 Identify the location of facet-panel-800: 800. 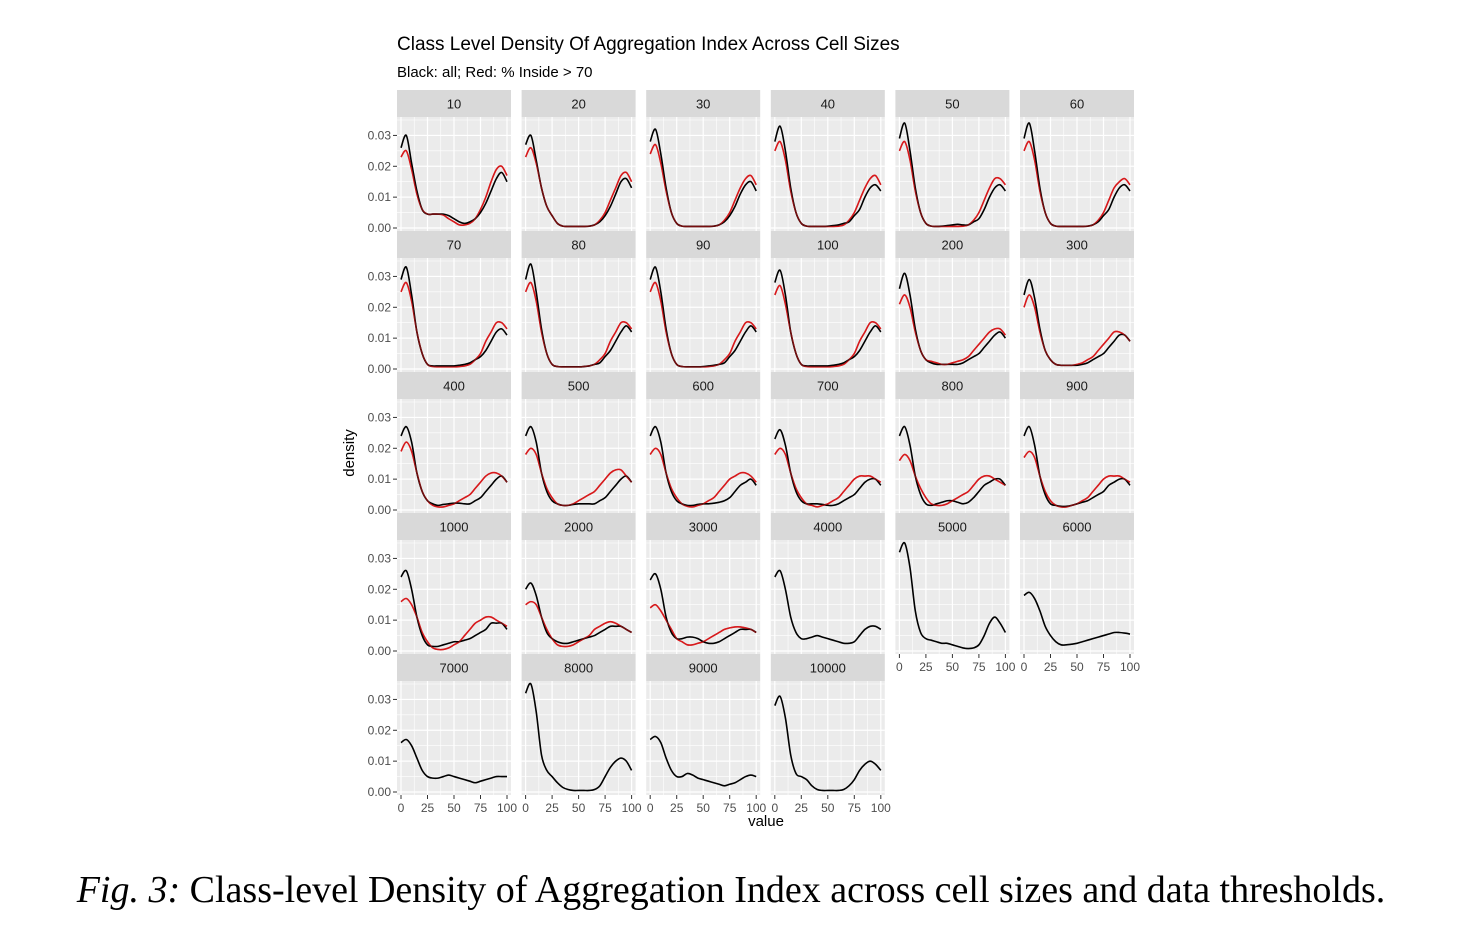
(952, 442).